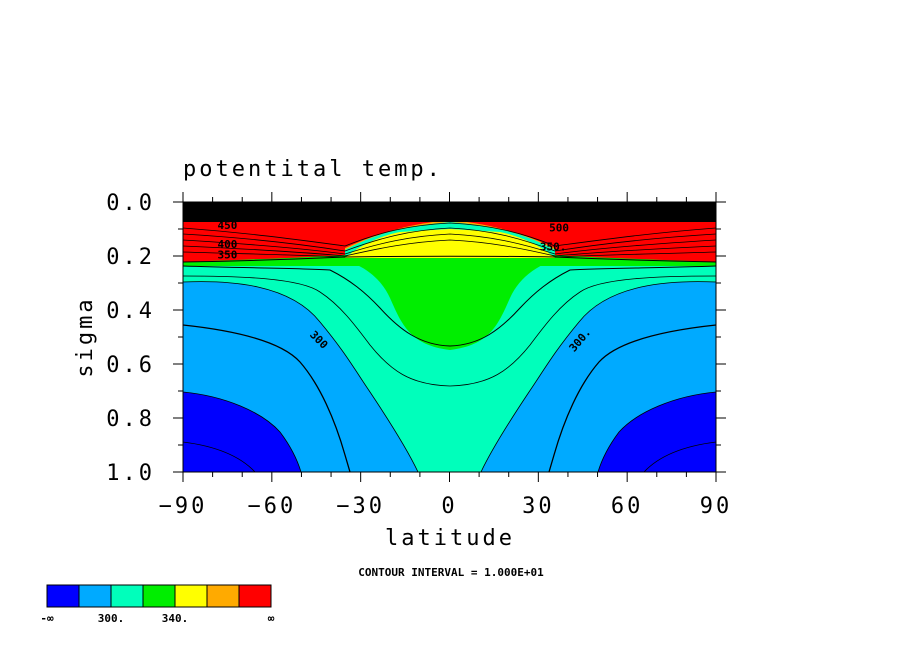 This screenshot has width=904, height=654. Describe the element at coordinates (130, 419) in the screenshot. I see `y-tick-label: 0.8` at that location.